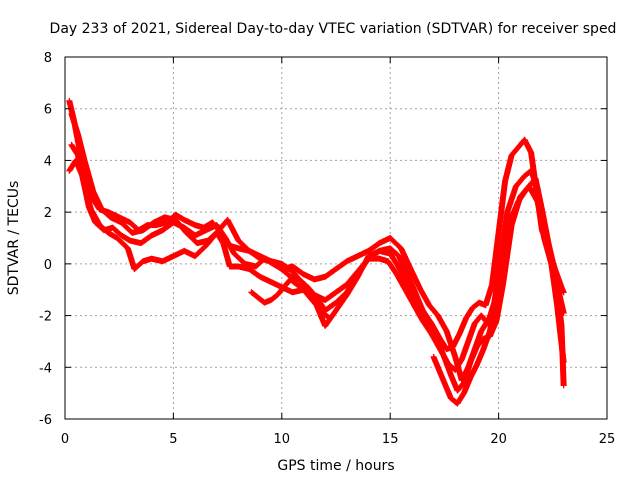  What do you see at coordinates (282, 439) in the screenshot?
I see `x-tick-label: 10` at bounding box center [282, 439].